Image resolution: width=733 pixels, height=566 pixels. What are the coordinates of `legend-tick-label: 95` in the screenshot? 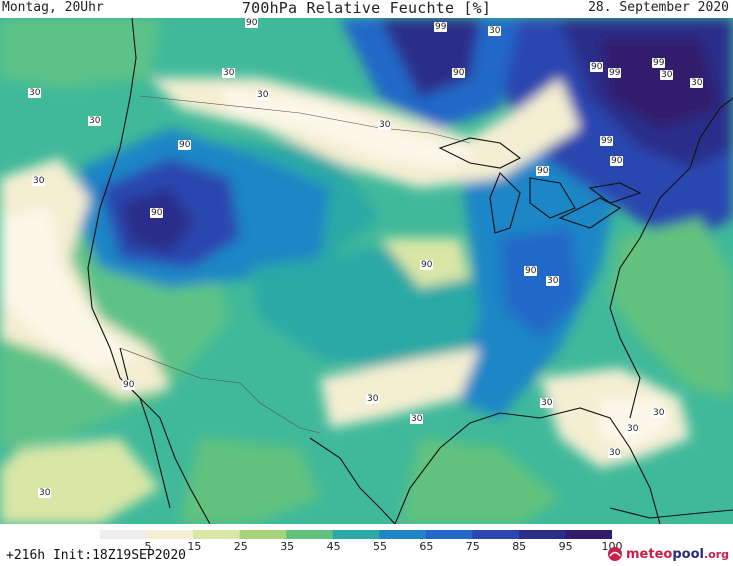 It's located at (565, 546).